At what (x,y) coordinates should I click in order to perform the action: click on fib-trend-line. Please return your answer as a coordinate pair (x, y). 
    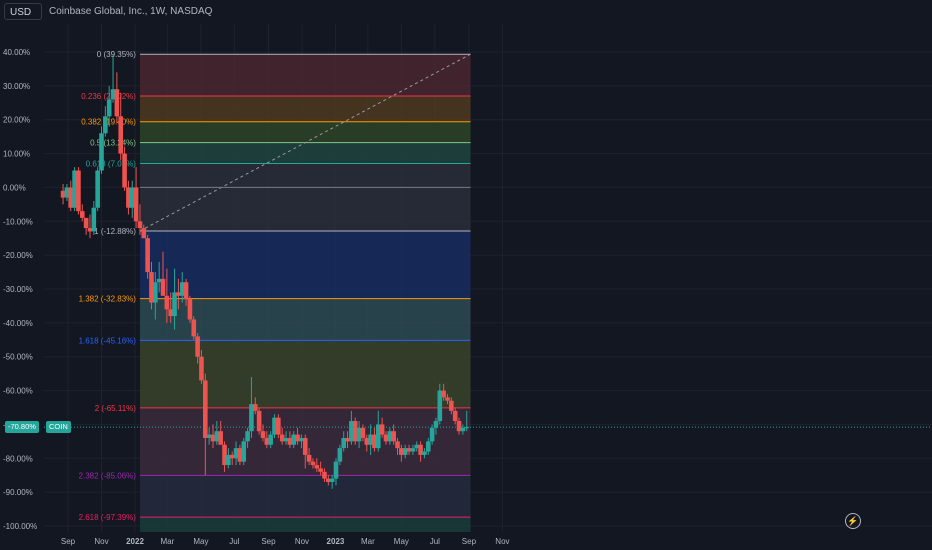
    Looking at the image, I should click on (305, 142).